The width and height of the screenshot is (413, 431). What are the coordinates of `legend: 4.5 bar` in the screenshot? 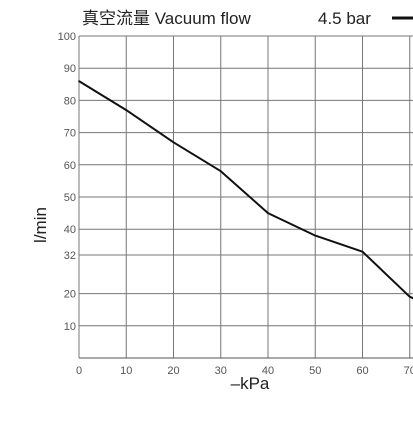 It's located at (365, 18).